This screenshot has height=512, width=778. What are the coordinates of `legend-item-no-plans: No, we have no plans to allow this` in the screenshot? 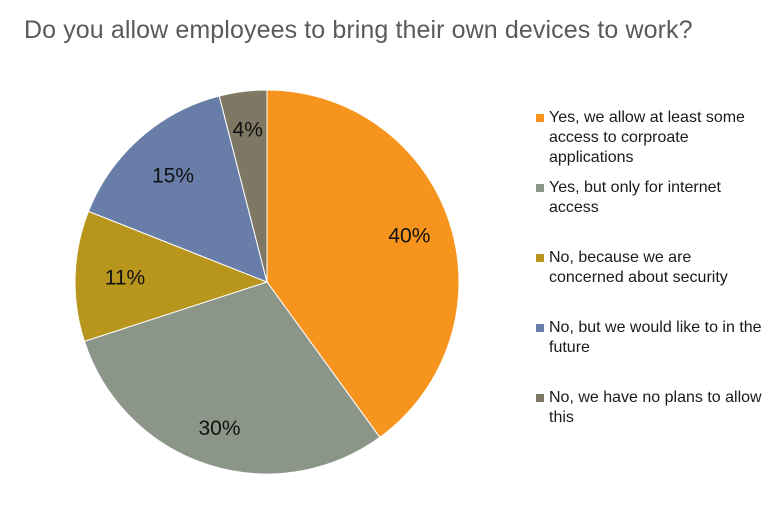 It's located at (652, 408).